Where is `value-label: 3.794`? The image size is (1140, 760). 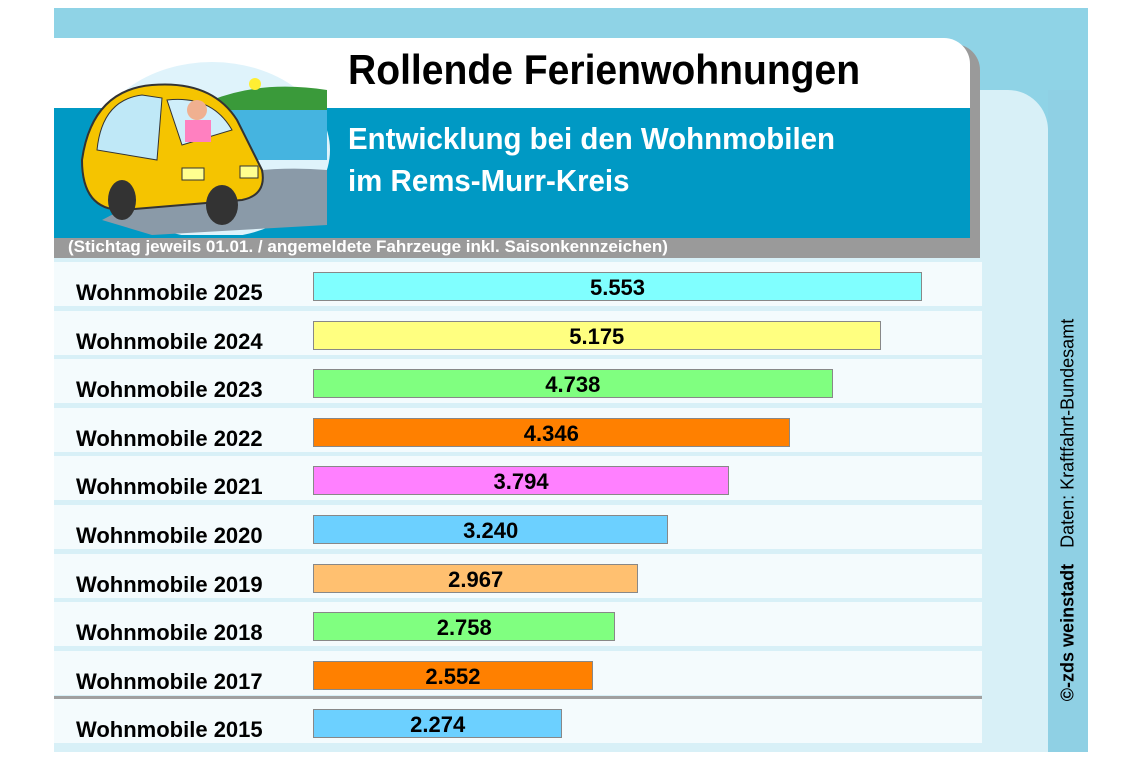 value-label: 3.794 is located at coordinates (521, 482).